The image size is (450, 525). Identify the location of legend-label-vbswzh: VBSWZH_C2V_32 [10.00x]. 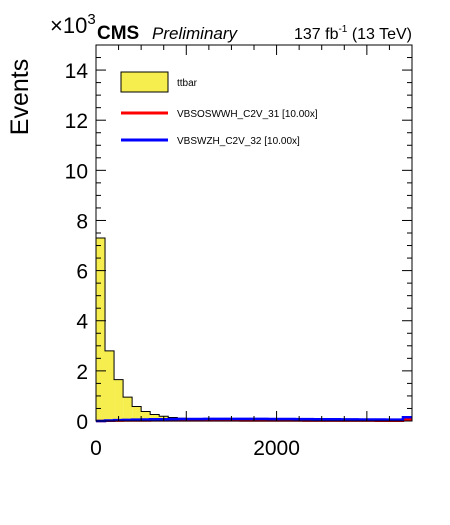
(238, 141).